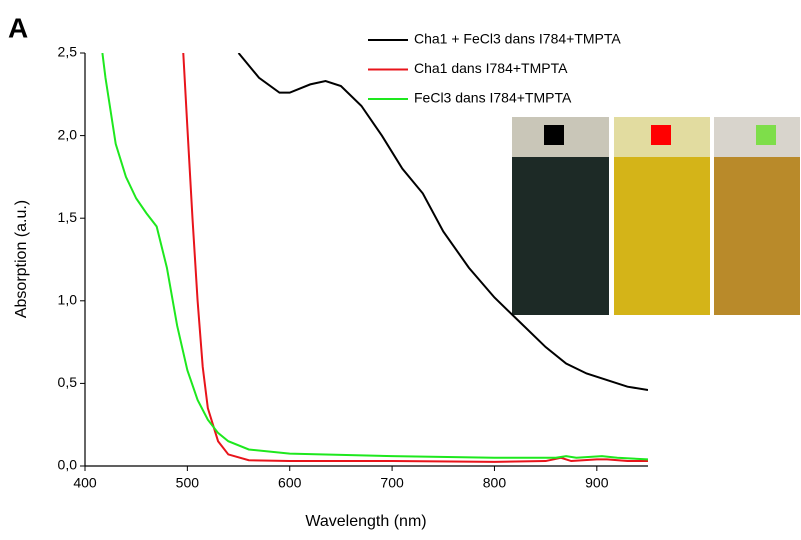  Describe the element at coordinates (365, 521) in the screenshot. I see `x-axis-label: Wavelength (nm)` at that location.